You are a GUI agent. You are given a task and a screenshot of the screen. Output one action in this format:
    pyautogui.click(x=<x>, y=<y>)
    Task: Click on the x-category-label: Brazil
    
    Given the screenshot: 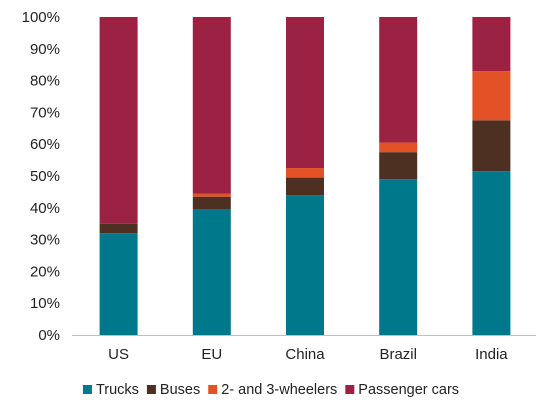 What is the action you would take?
    pyautogui.click(x=398, y=354)
    